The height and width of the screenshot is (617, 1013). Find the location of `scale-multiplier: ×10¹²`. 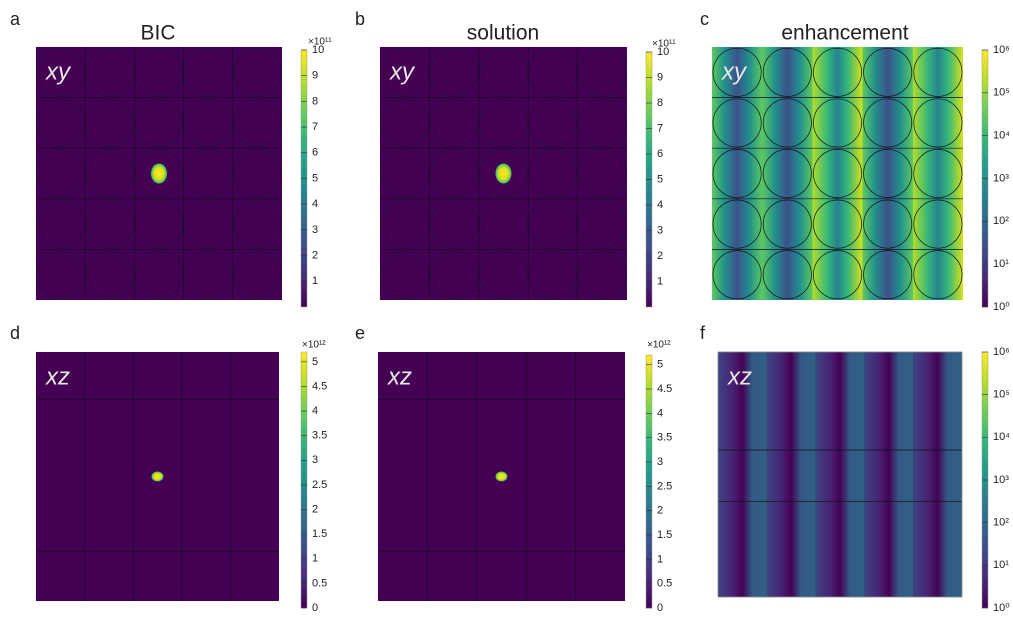

scale-multiplier: ×10¹² is located at coordinates (314, 345).